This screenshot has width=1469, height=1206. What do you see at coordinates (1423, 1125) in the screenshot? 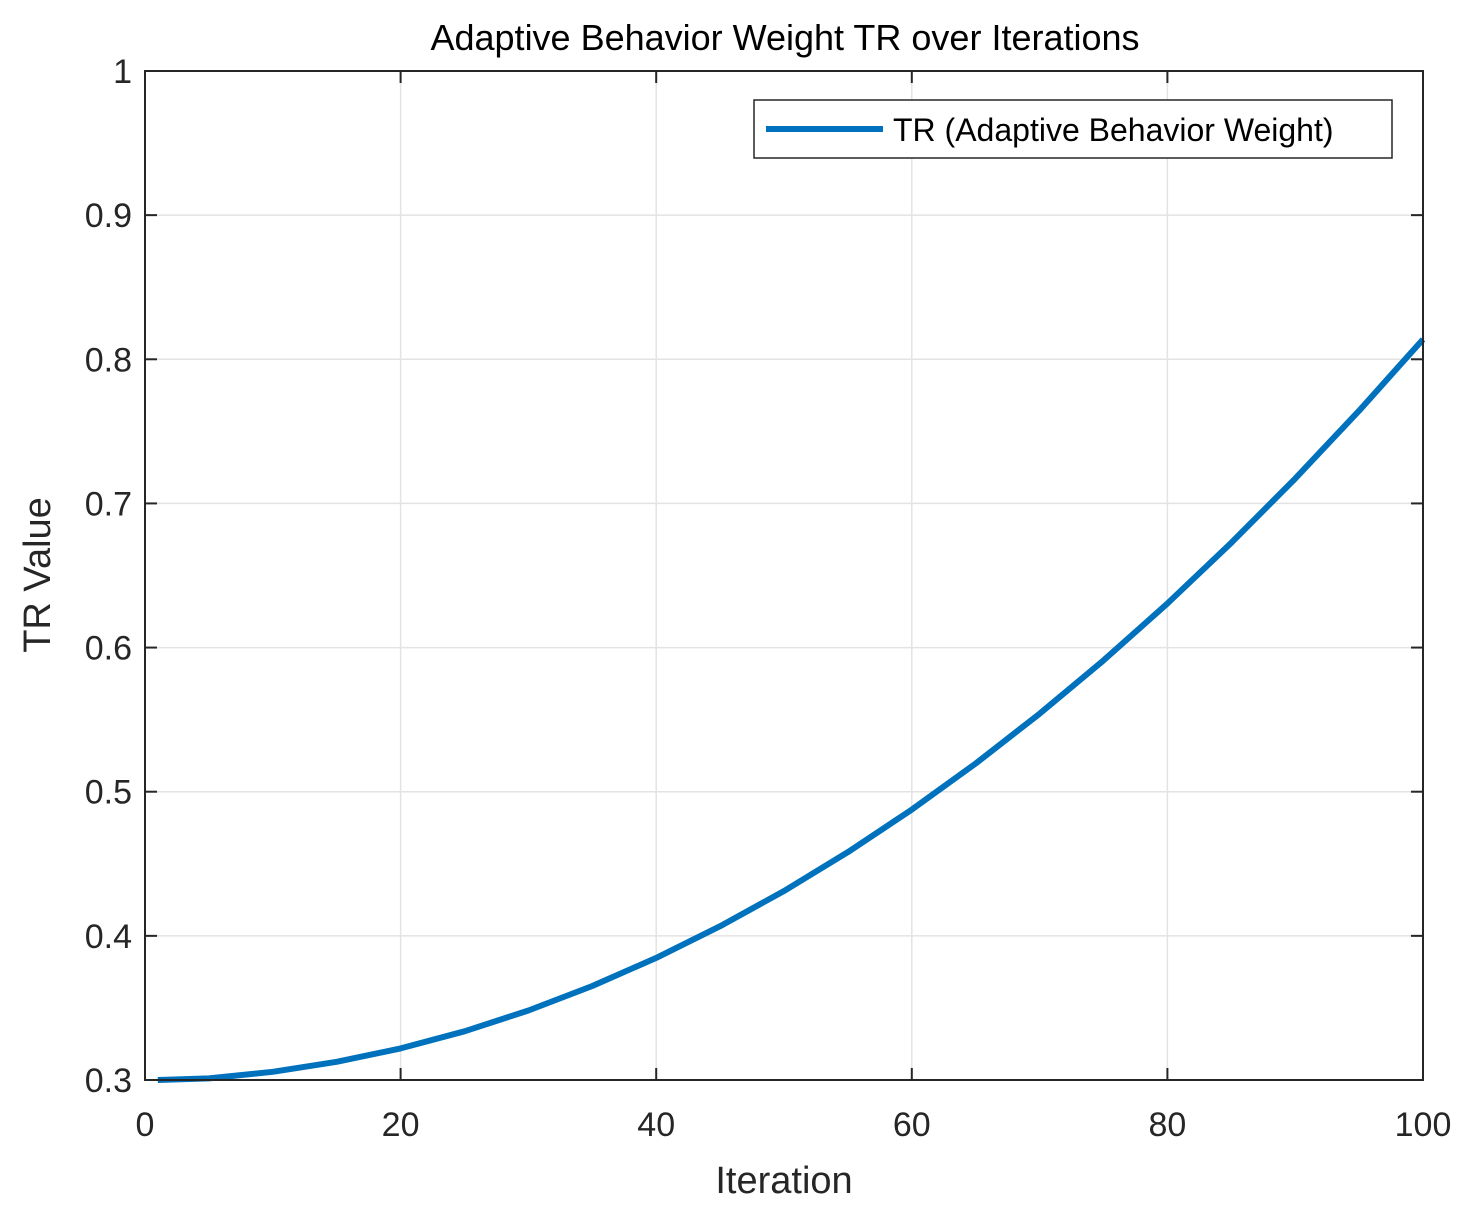
I see `x-tick-label: 100` at bounding box center [1423, 1125].